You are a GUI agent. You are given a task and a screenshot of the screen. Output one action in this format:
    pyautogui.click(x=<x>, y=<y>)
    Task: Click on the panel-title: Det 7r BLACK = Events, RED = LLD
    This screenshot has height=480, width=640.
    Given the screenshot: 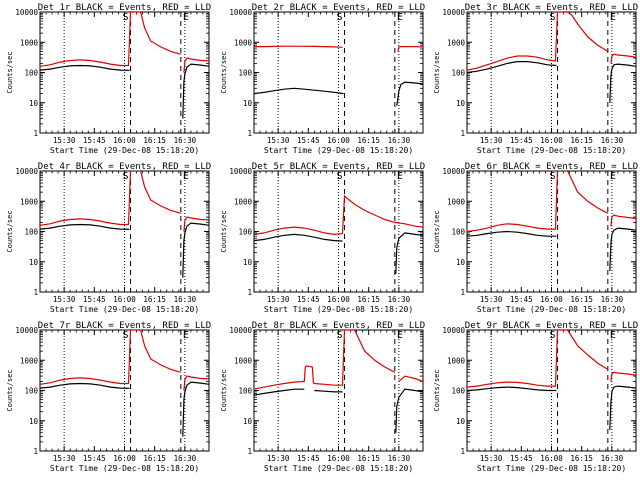 What is the action you would take?
    pyautogui.click(x=124, y=326)
    